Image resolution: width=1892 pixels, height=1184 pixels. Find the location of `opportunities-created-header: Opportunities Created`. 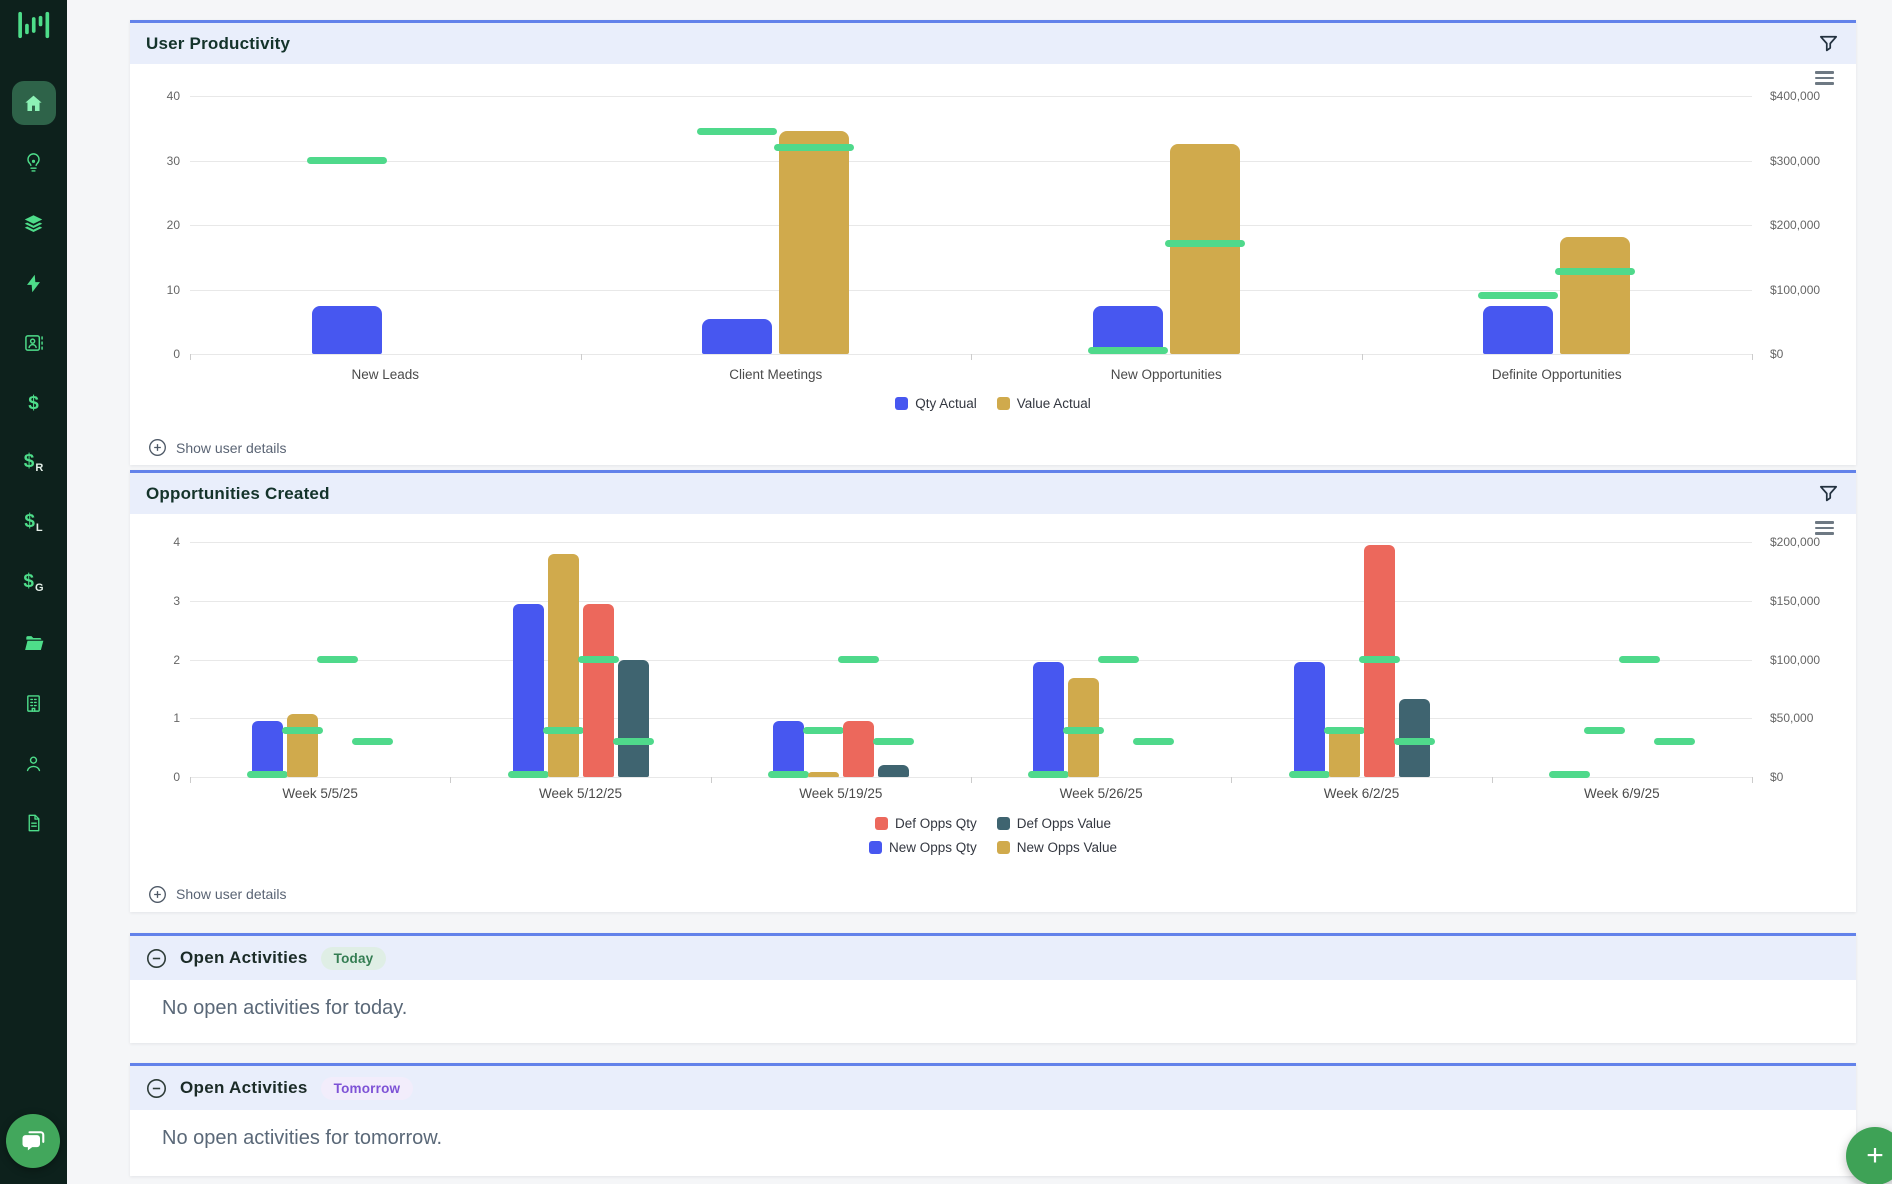

opportunities-created-header: Opportunities Created is located at coordinates (993, 493).